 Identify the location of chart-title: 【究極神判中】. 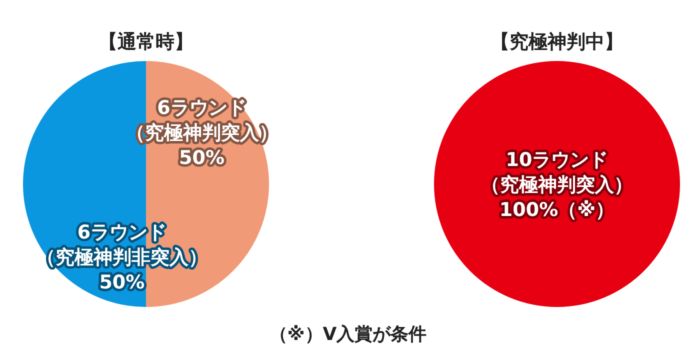
(557, 42).